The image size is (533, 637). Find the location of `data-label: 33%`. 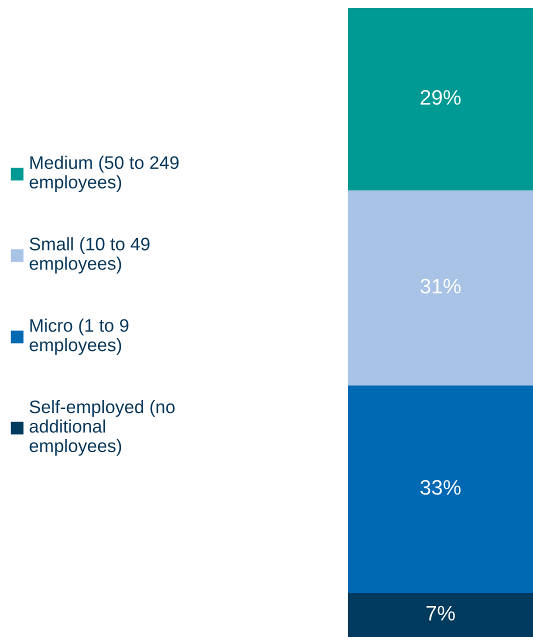

data-label: 33% is located at coordinates (440, 487).